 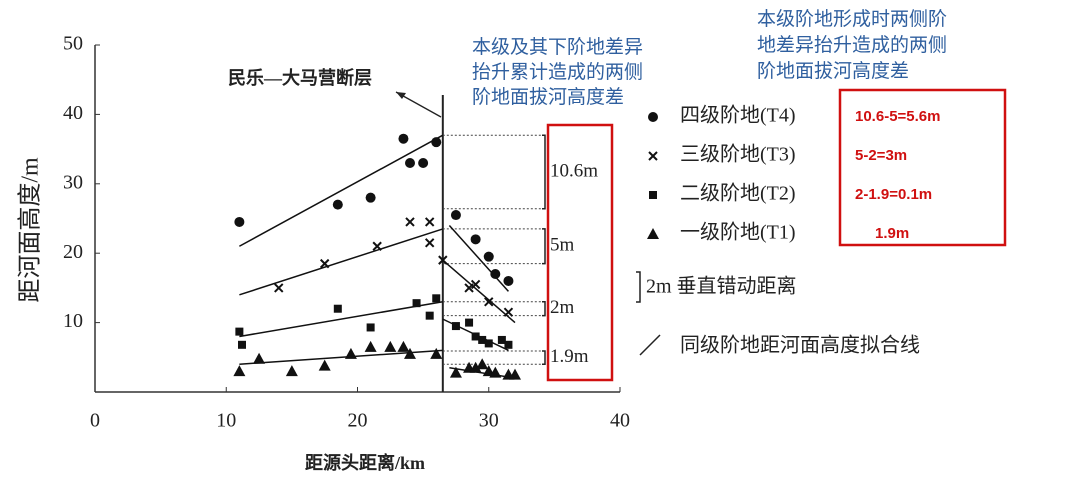 What do you see at coordinates (852, 19) in the screenshot?
I see `annotation: 本级阶地形成时两侧阶` at bounding box center [852, 19].